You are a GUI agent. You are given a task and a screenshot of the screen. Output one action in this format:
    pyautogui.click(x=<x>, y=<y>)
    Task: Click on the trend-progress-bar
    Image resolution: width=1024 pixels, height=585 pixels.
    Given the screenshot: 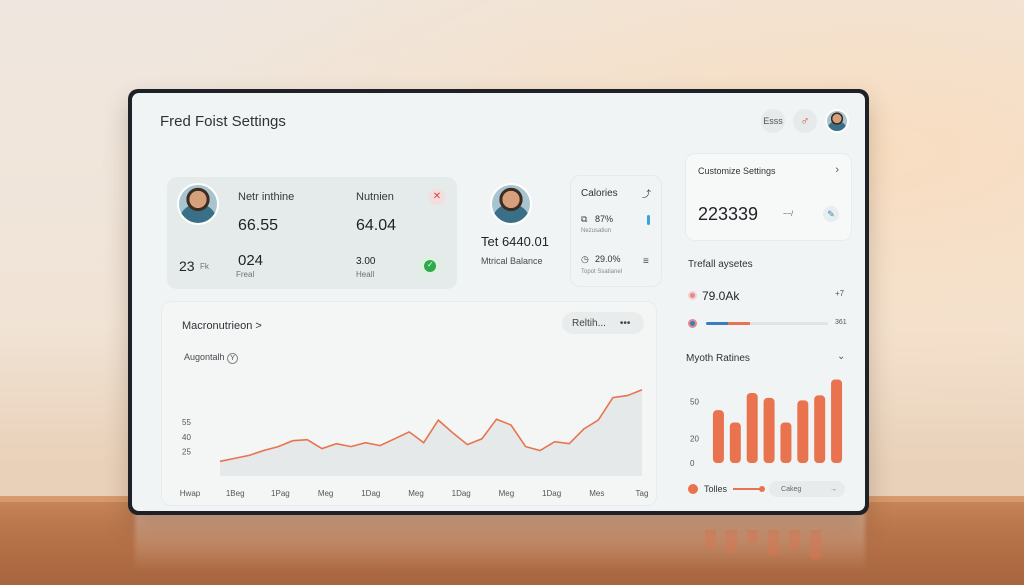 What is the action you would take?
    pyautogui.click(x=767, y=323)
    